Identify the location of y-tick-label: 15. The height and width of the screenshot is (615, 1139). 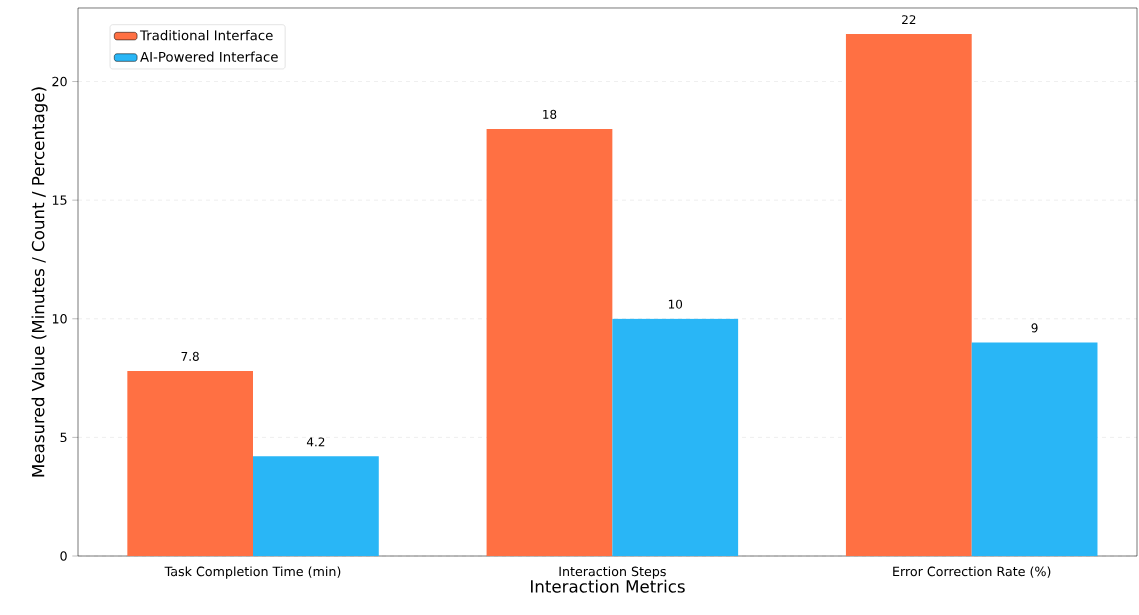
(59, 200).